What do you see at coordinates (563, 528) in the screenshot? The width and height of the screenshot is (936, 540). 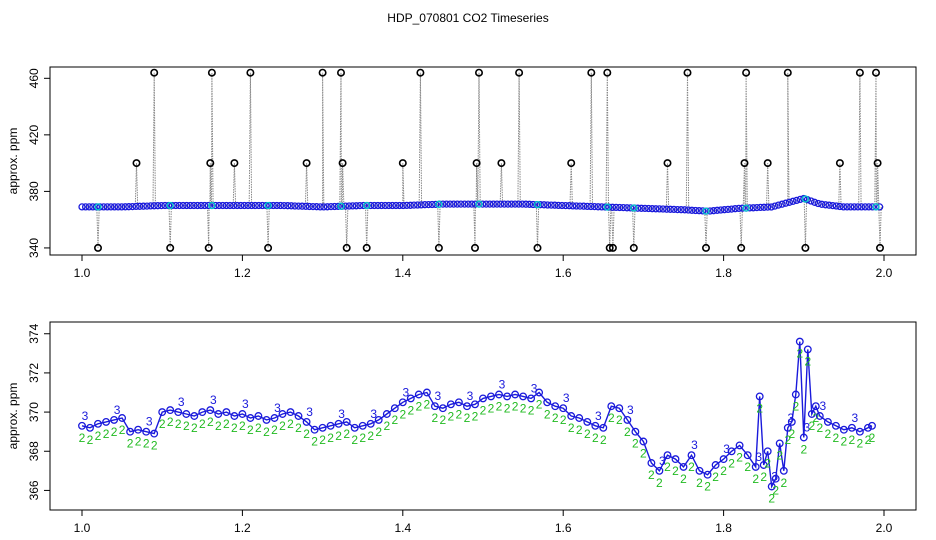 I see `bottom-x-tick-label: 1.6` at bounding box center [563, 528].